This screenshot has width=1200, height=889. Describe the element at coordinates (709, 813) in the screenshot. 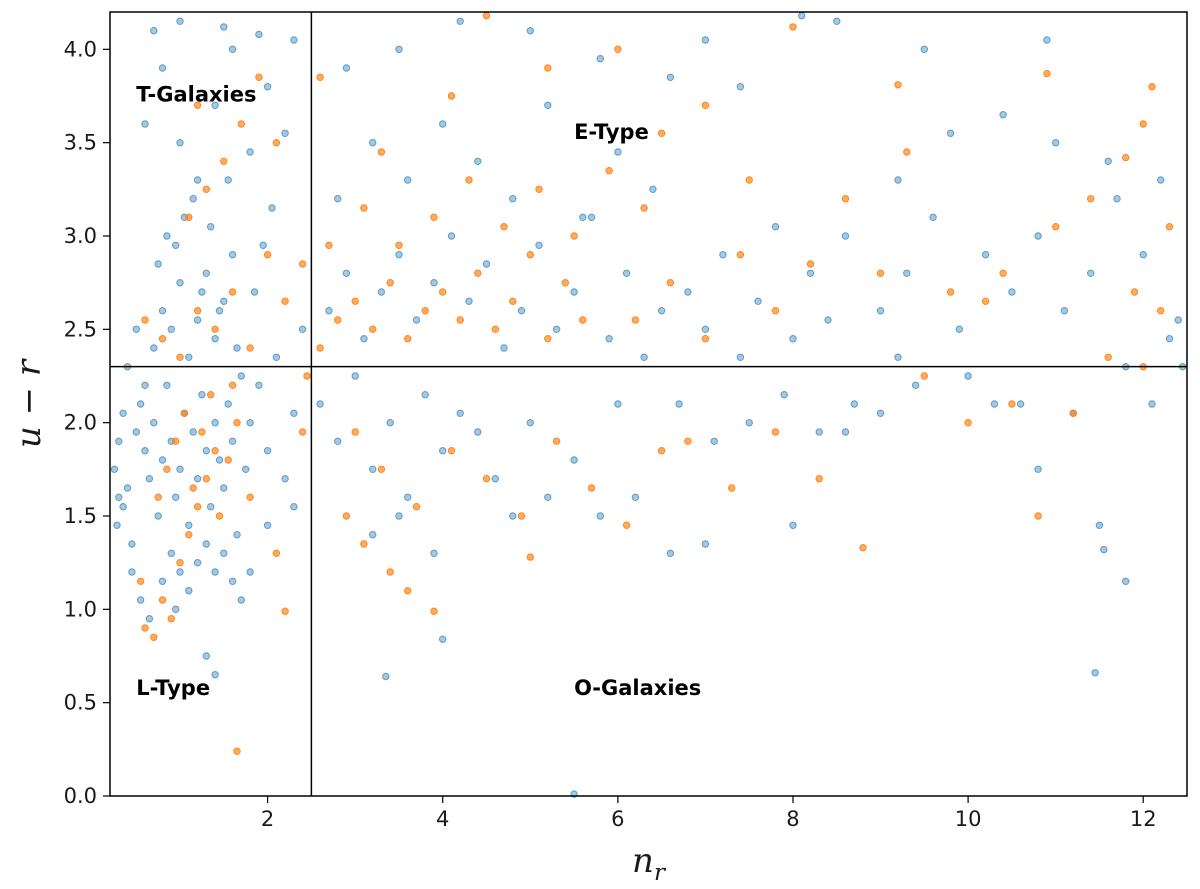

I see `x-axis-ticks: 2 4 6 8 10 12` at that location.